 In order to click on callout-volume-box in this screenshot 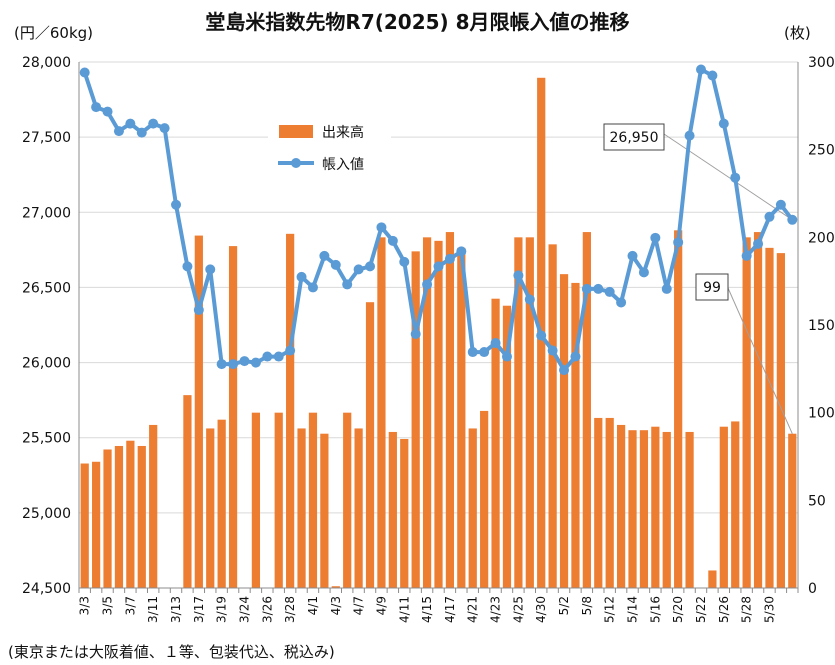, I will do `click(712, 287)`.